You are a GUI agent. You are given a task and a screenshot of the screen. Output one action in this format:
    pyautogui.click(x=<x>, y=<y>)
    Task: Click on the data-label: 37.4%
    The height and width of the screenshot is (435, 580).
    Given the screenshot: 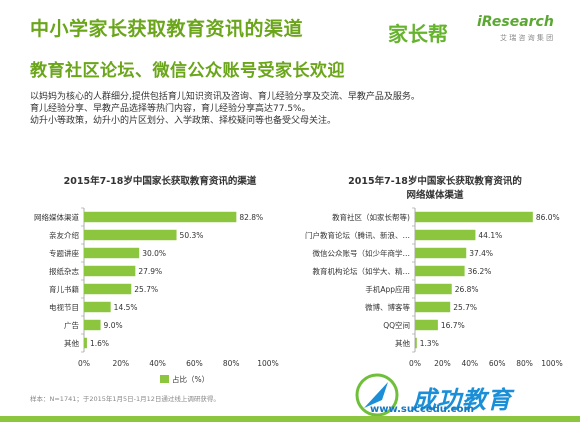 What is the action you would take?
    pyautogui.click(x=481, y=253)
    